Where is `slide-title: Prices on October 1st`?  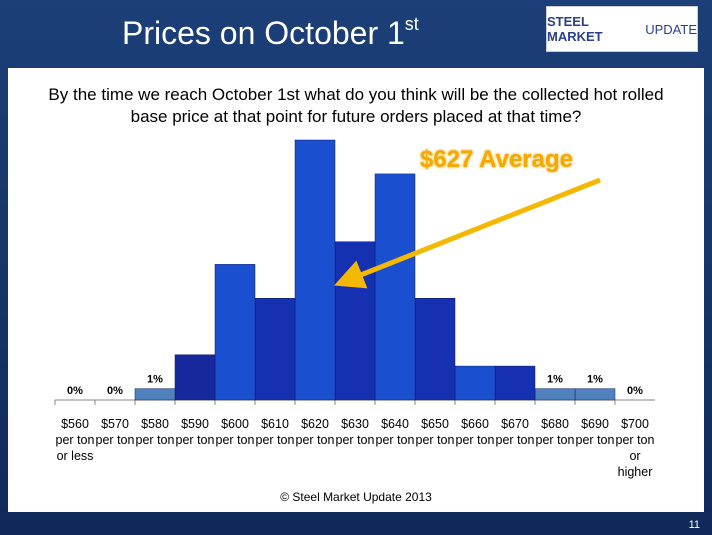 slide-title: Prices on October 1st is located at coordinates (270, 33).